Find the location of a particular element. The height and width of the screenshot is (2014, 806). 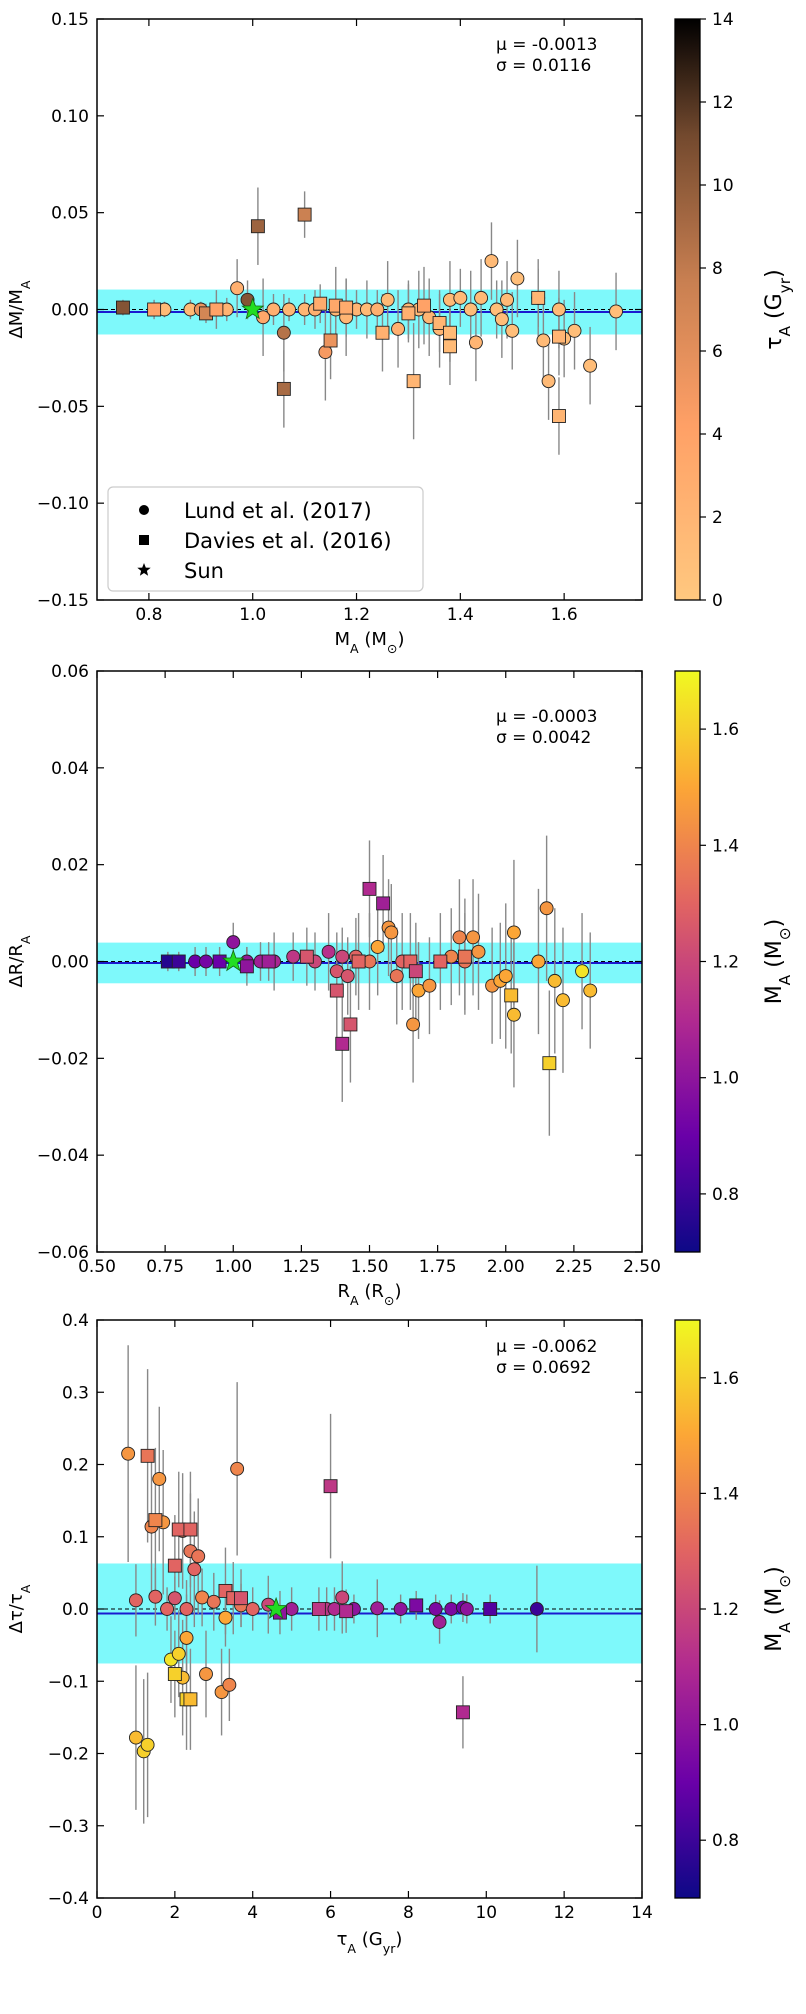

legend-label: Lund et al. (2017) is located at coordinates (278, 511).